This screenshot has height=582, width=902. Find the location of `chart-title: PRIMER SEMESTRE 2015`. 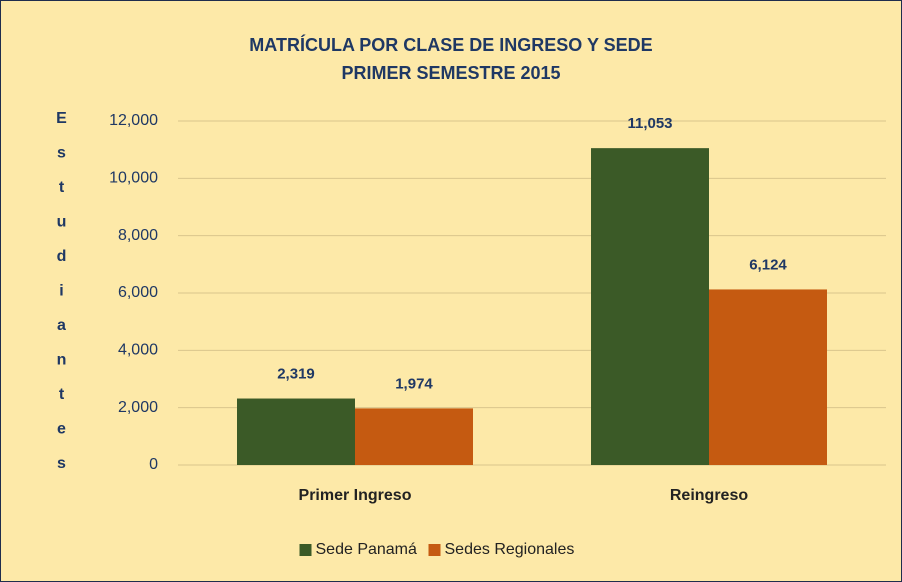

chart-title: PRIMER SEMESTRE 2015 is located at coordinates (450, 73).